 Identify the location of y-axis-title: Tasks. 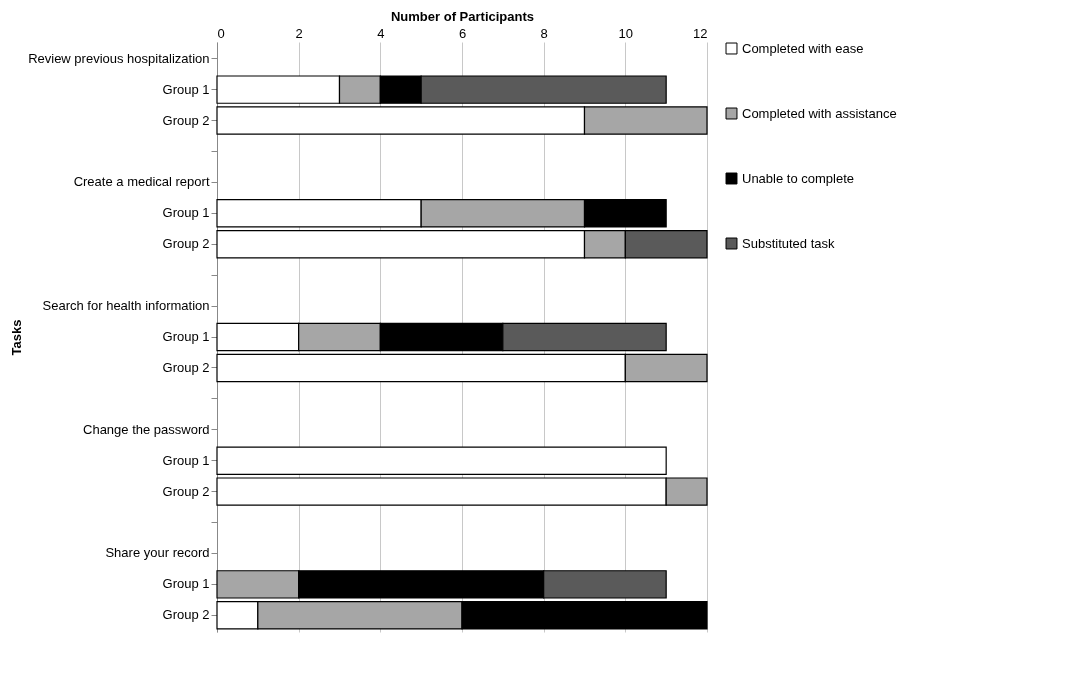
(17, 337).